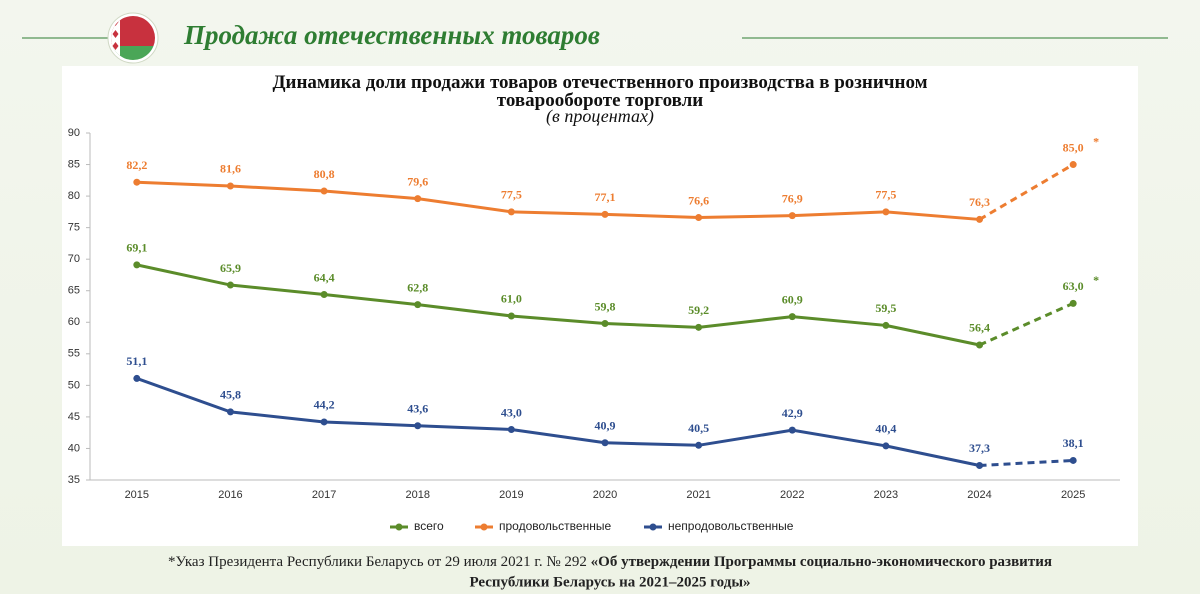  I want to click on legend-label: непродовольственные, so click(731, 526).